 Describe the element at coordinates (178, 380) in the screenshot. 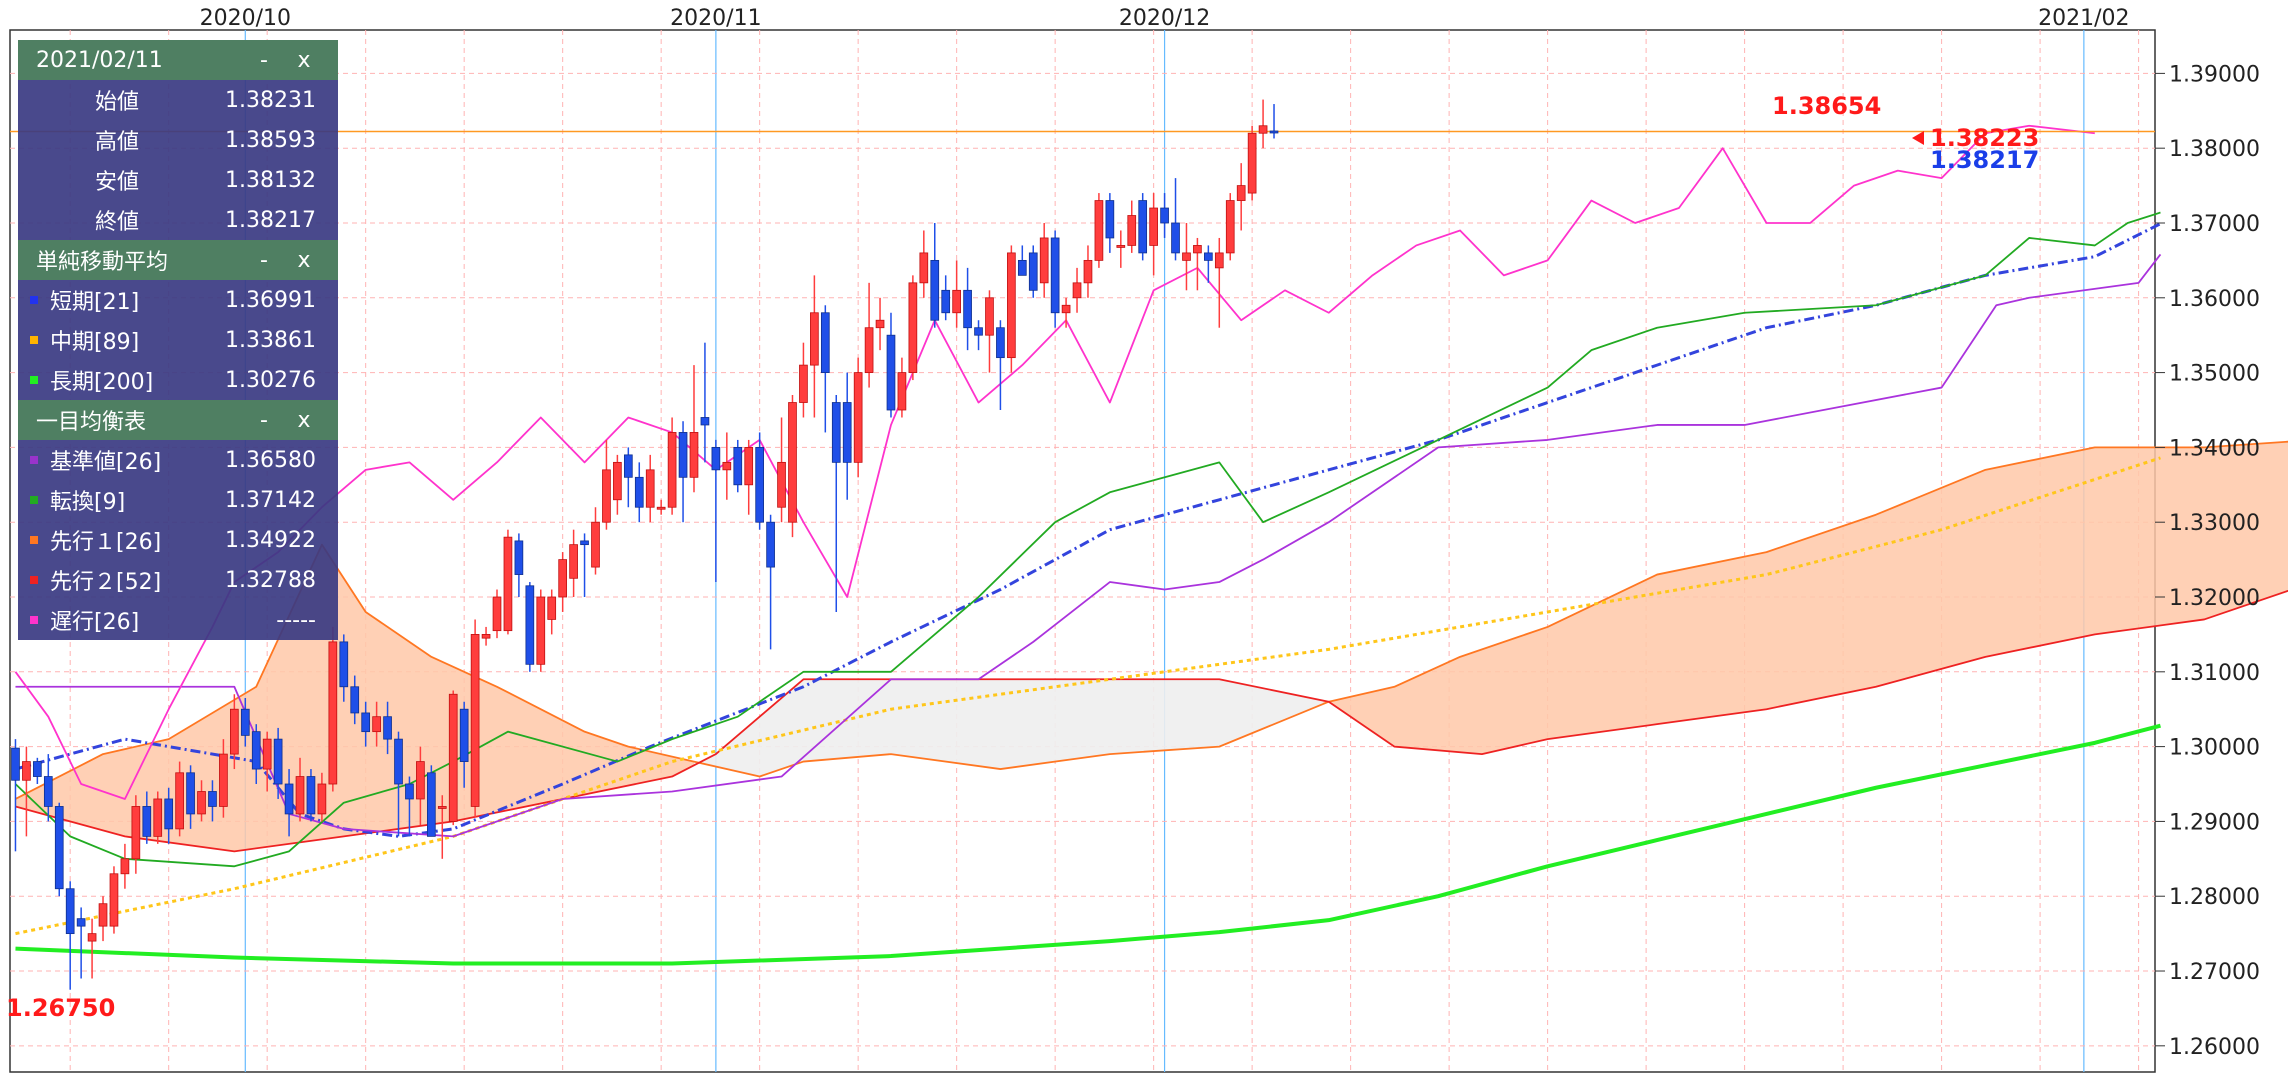

I see `sma-row: 長期[200] 1.30276` at that location.